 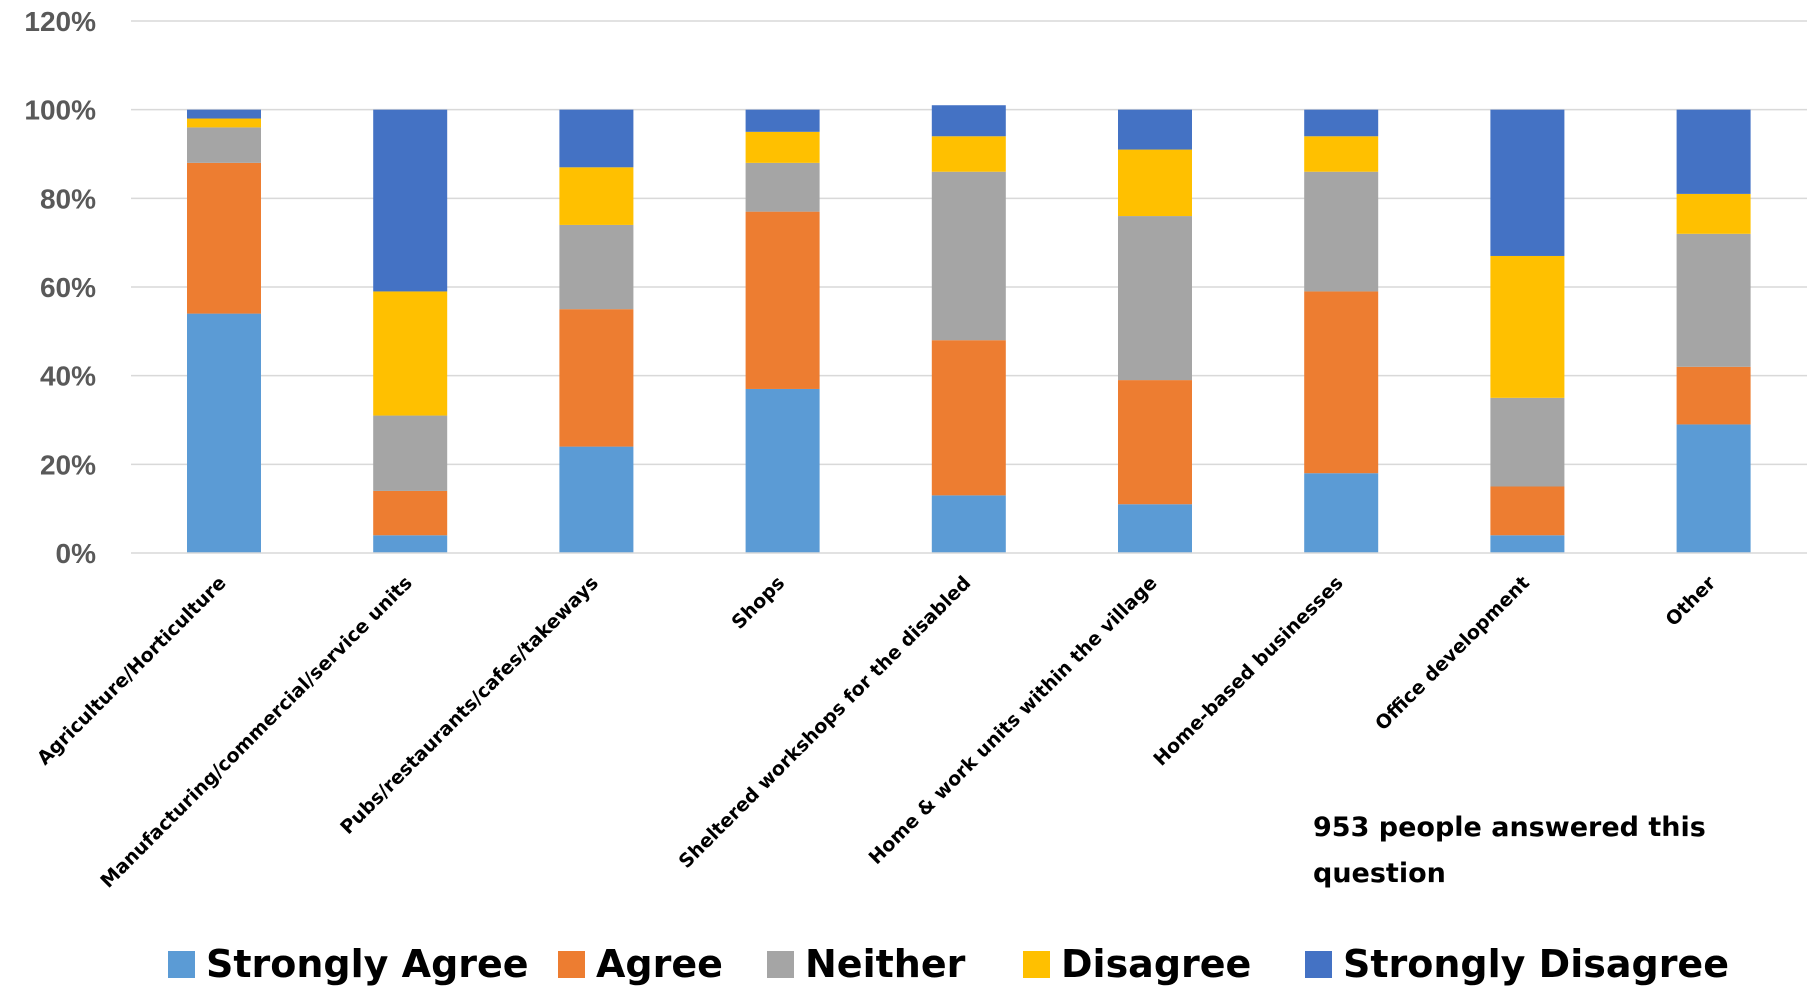 What do you see at coordinates (1156, 964) in the screenshot?
I see `legend-label: Disagree` at bounding box center [1156, 964].